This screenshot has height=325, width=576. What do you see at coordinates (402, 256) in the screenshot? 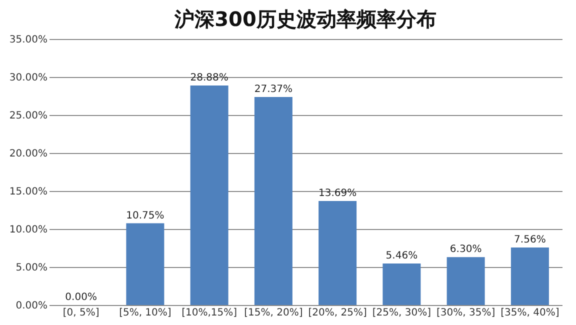
I see `data-label: 5.46%` at bounding box center [402, 256].